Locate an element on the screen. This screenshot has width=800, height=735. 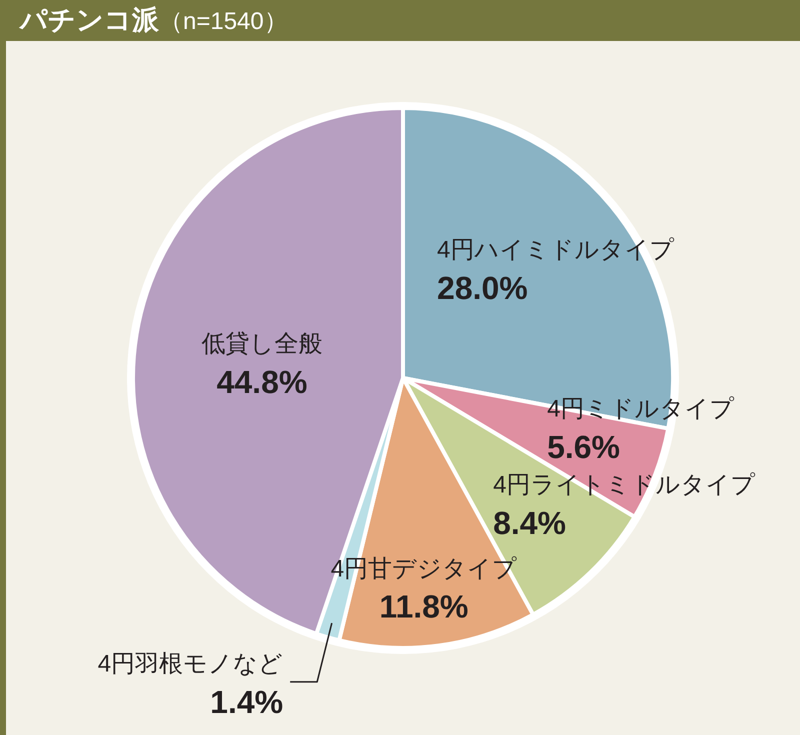
data-label: 1.4% is located at coordinates (247, 702).